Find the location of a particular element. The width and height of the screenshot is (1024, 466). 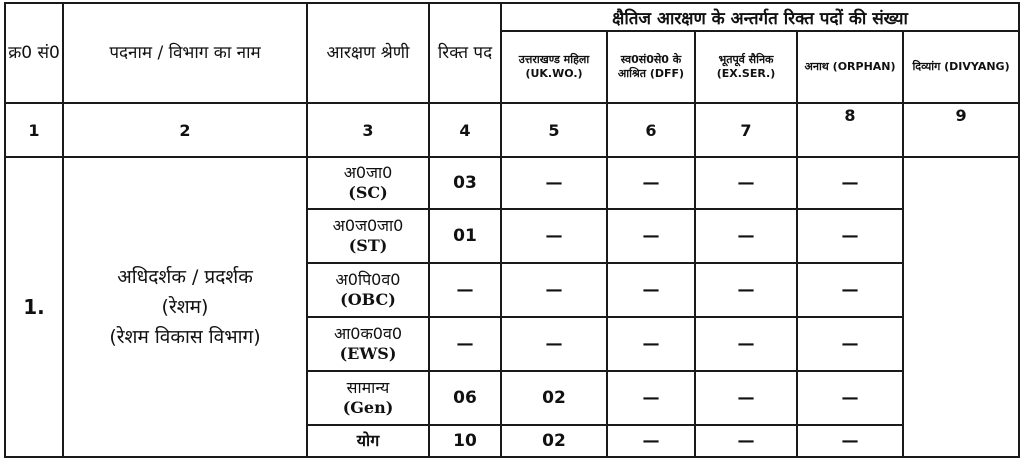

col-number: 1 is located at coordinates (34, 130).